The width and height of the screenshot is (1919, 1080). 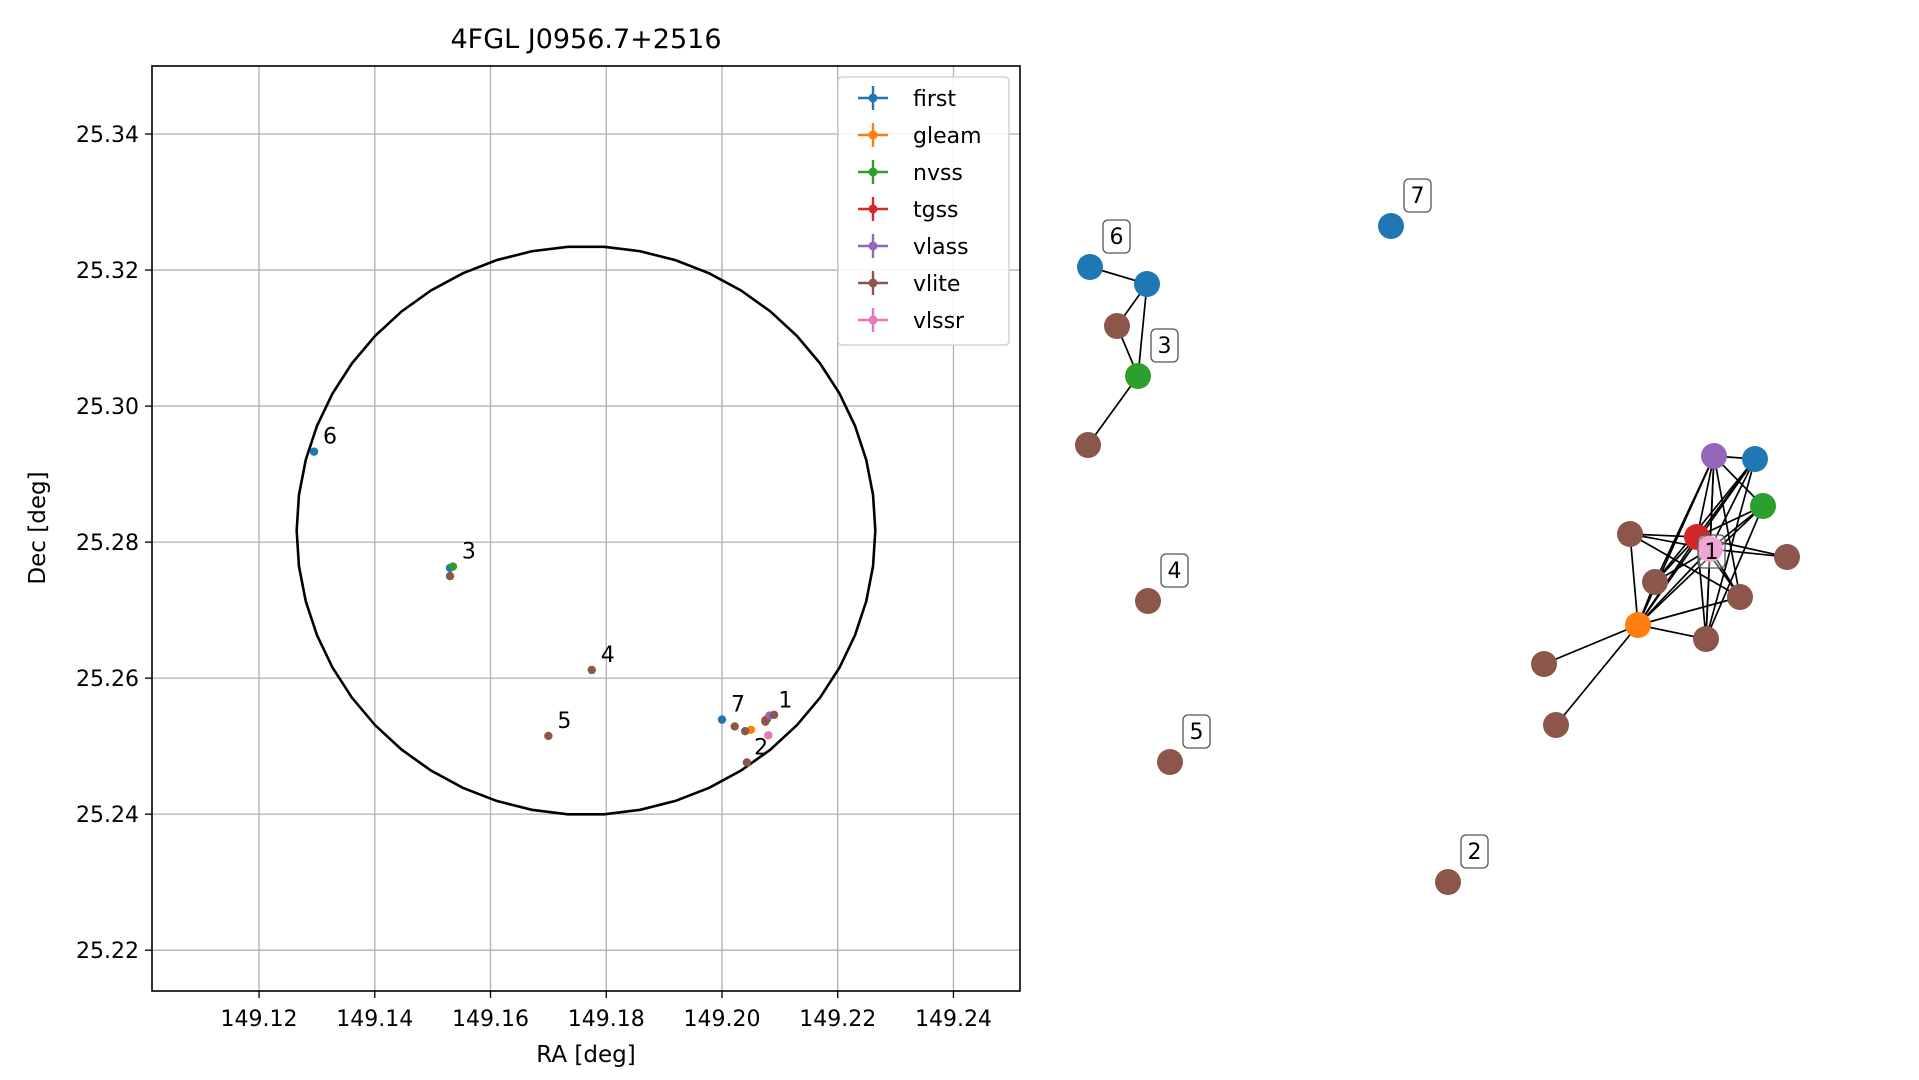 What do you see at coordinates (947, 136) in the screenshot?
I see `legend-label: gleam` at bounding box center [947, 136].